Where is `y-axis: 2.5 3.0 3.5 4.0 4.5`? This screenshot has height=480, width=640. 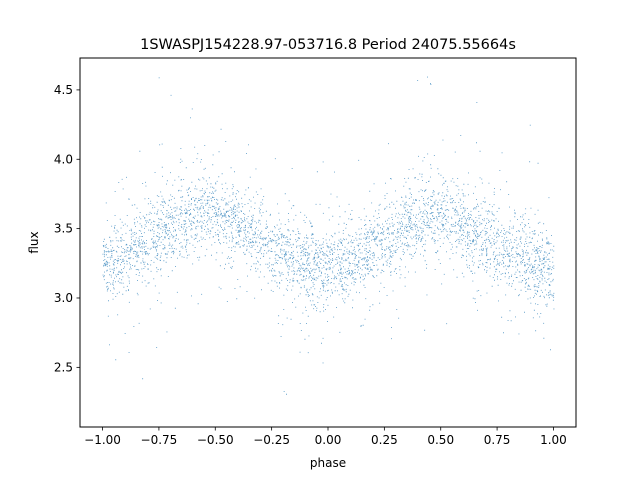
y-axis: 2.5 3.0 3.5 4.0 4.5 is located at coordinates (67, 228).